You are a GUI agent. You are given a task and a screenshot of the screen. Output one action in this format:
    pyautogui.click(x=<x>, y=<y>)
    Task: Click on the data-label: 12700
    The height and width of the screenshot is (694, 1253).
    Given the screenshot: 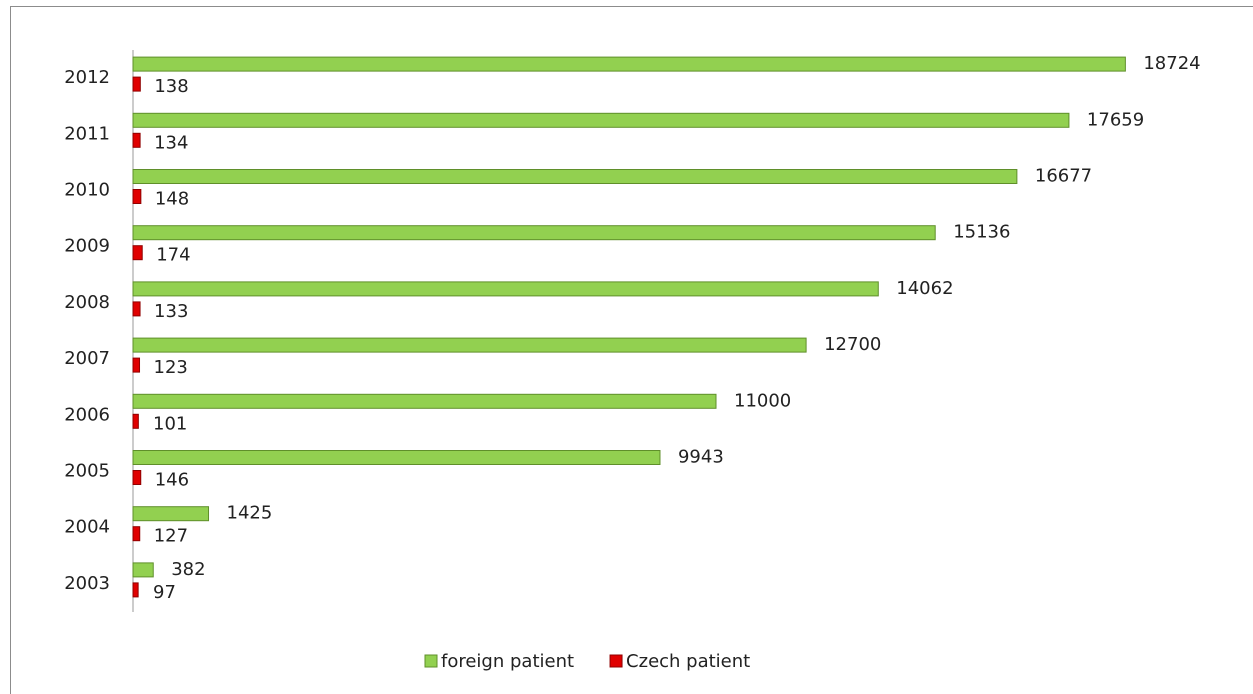 What is the action you would take?
    pyautogui.click(x=852, y=344)
    